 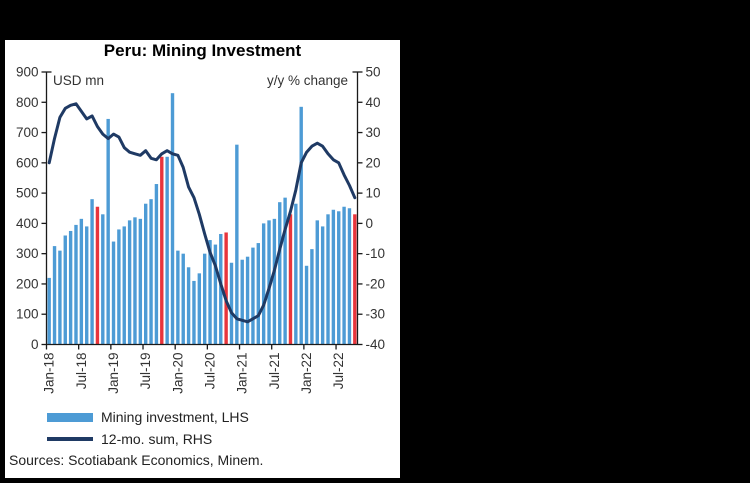 What do you see at coordinates (79, 80) in the screenshot?
I see `left-axis-unit-label: USD mn` at bounding box center [79, 80].